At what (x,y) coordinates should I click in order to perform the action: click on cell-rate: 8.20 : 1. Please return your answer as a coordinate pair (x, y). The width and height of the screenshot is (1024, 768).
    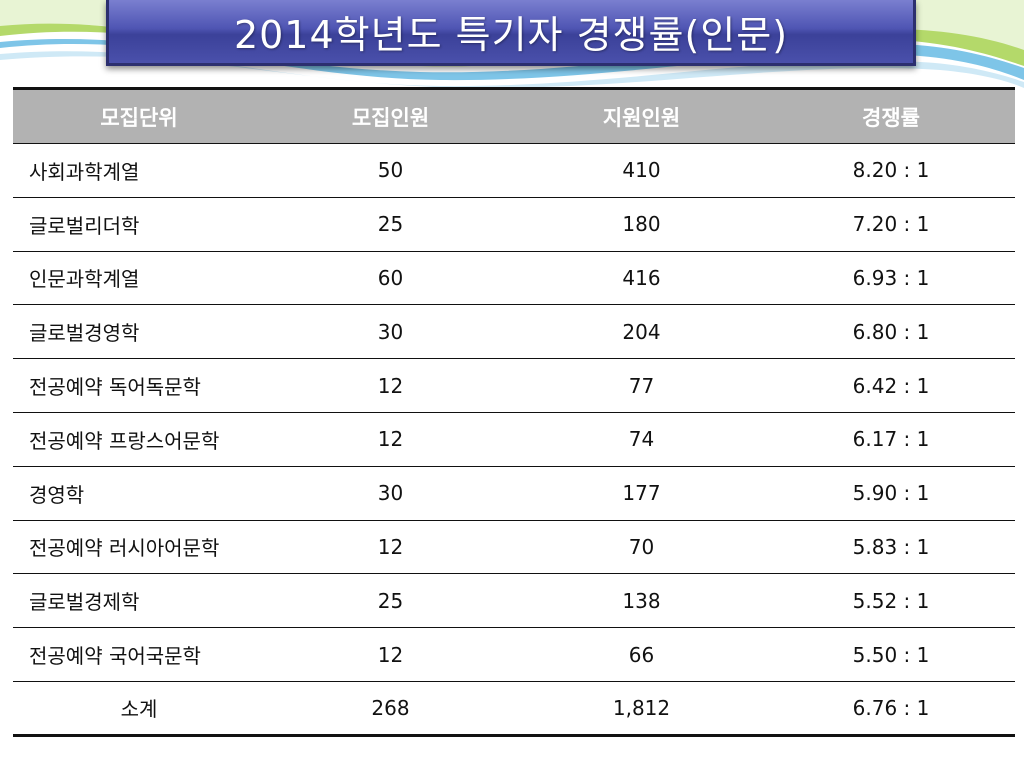
    Looking at the image, I should click on (891, 170).